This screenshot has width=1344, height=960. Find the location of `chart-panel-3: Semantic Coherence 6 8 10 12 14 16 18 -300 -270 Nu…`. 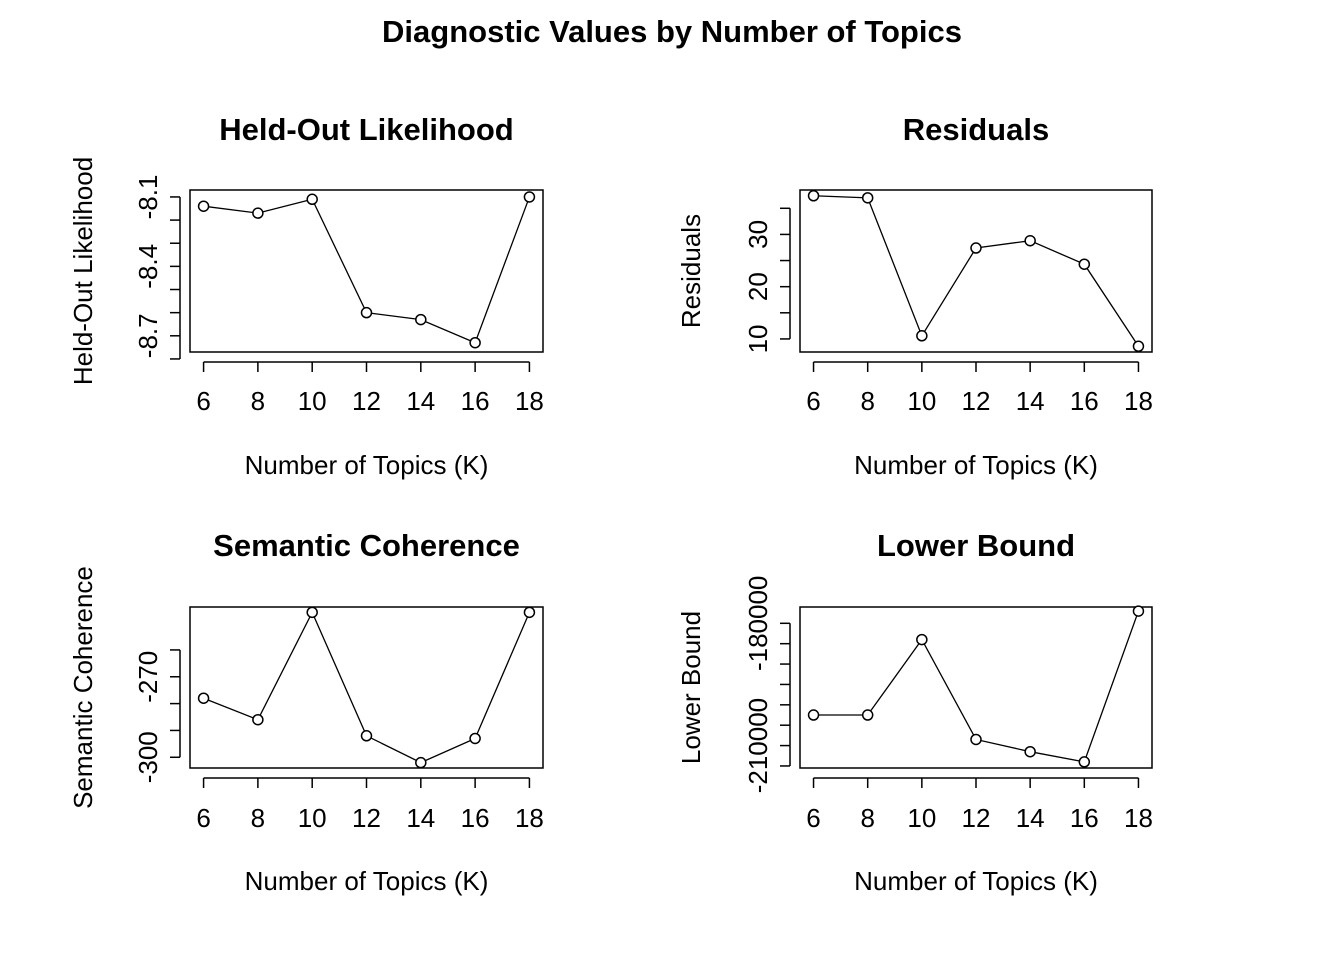

chart-panel-3: Semantic Coherence 6 8 10 12 14 16 18 -300 -270 Nu… is located at coordinates (306, 712).